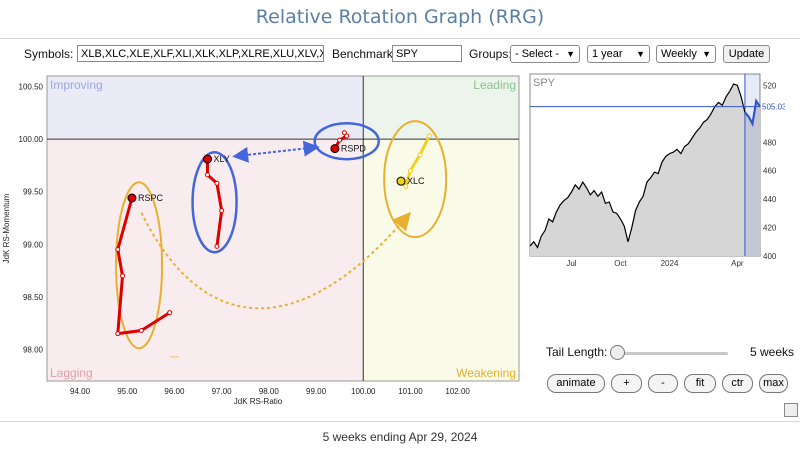 The width and height of the screenshot is (800, 450). What do you see at coordinates (752, 113) in the screenshot?
I see `spy-price-line-recent` at bounding box center [752, 113].